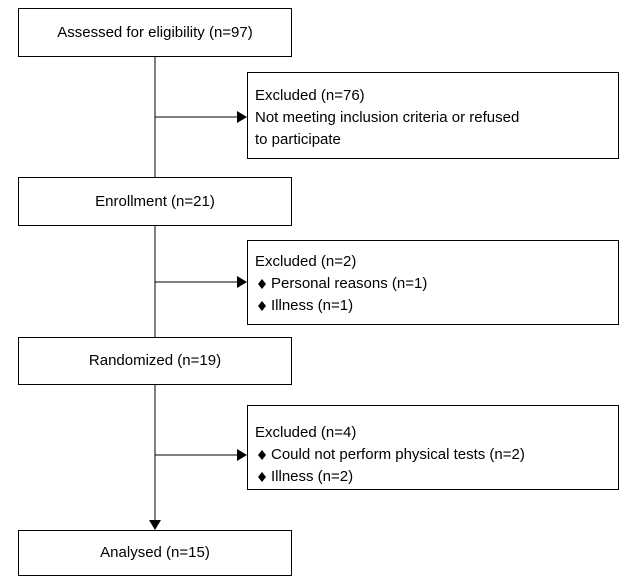  Describe the element at coordinates (298, 139) in the screenshot. I see `exclusion-line: to participate` at that location.